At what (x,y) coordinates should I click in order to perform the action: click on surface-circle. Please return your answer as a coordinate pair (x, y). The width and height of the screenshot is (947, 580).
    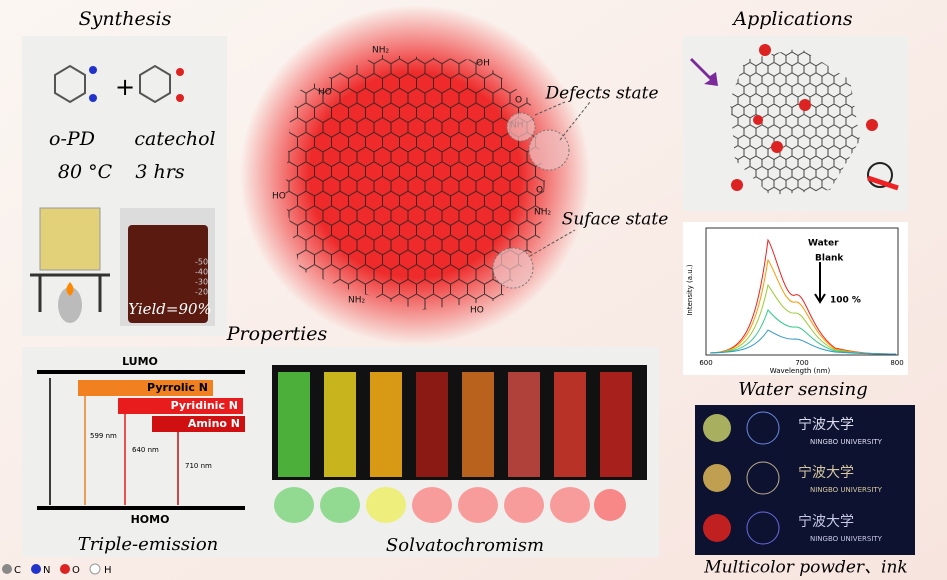
    Looking at the image, I should click on (513, 268).